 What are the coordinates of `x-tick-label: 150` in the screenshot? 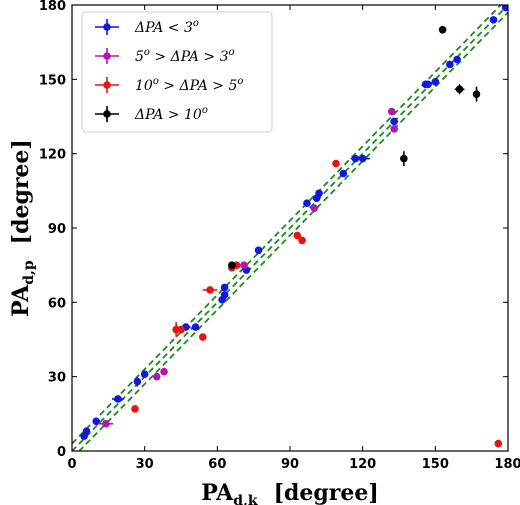 It's located at (435, 464).